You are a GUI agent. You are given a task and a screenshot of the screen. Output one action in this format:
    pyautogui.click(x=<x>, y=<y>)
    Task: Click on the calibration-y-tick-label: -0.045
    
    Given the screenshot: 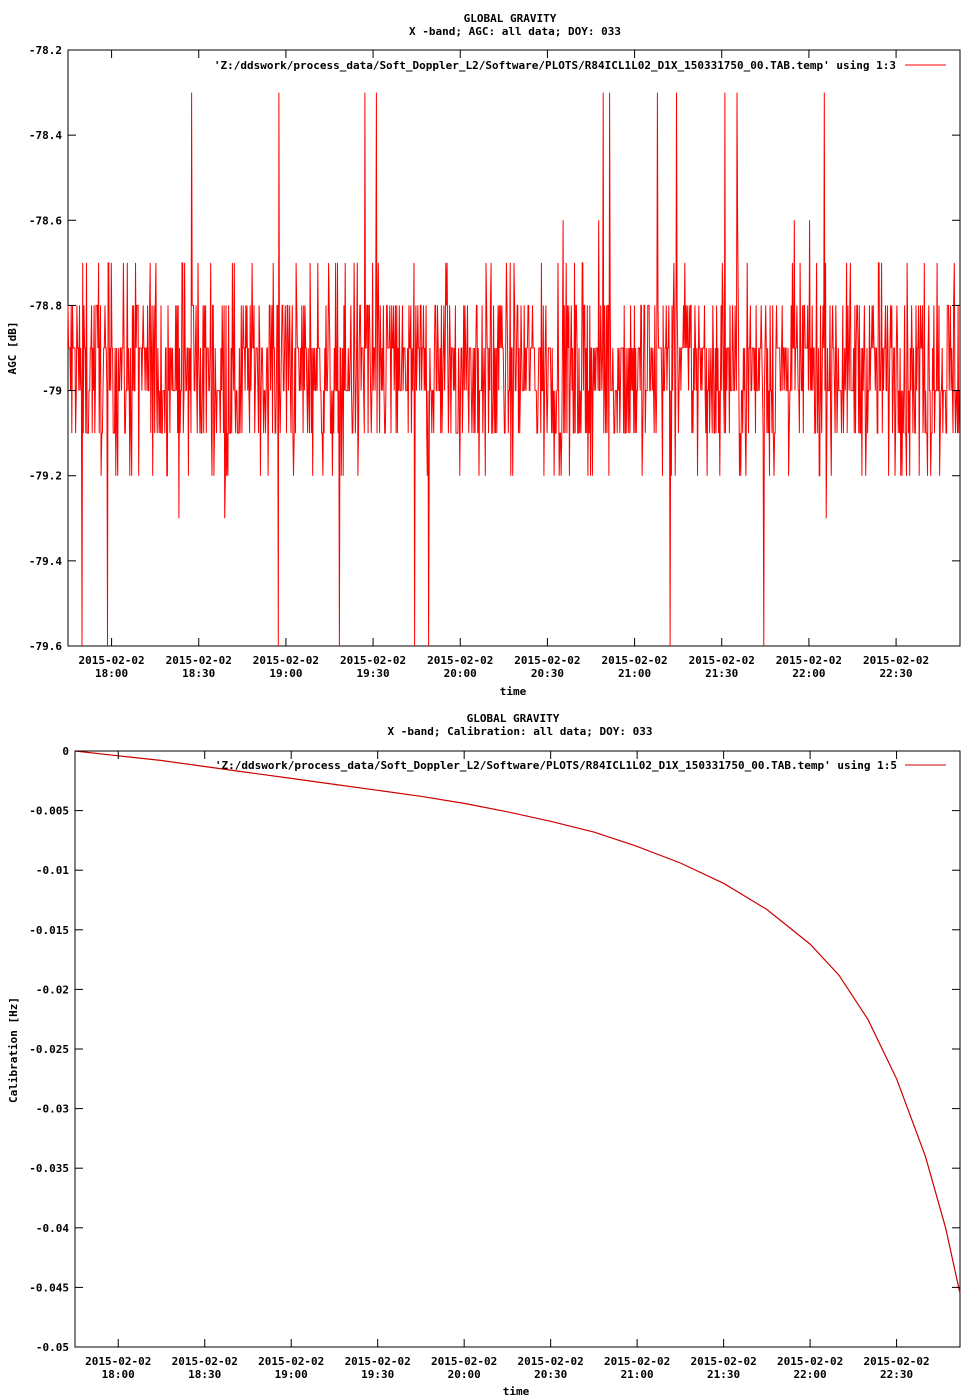 What is the action you would take?
    pyautogui.click(x=49, y=1287)
    